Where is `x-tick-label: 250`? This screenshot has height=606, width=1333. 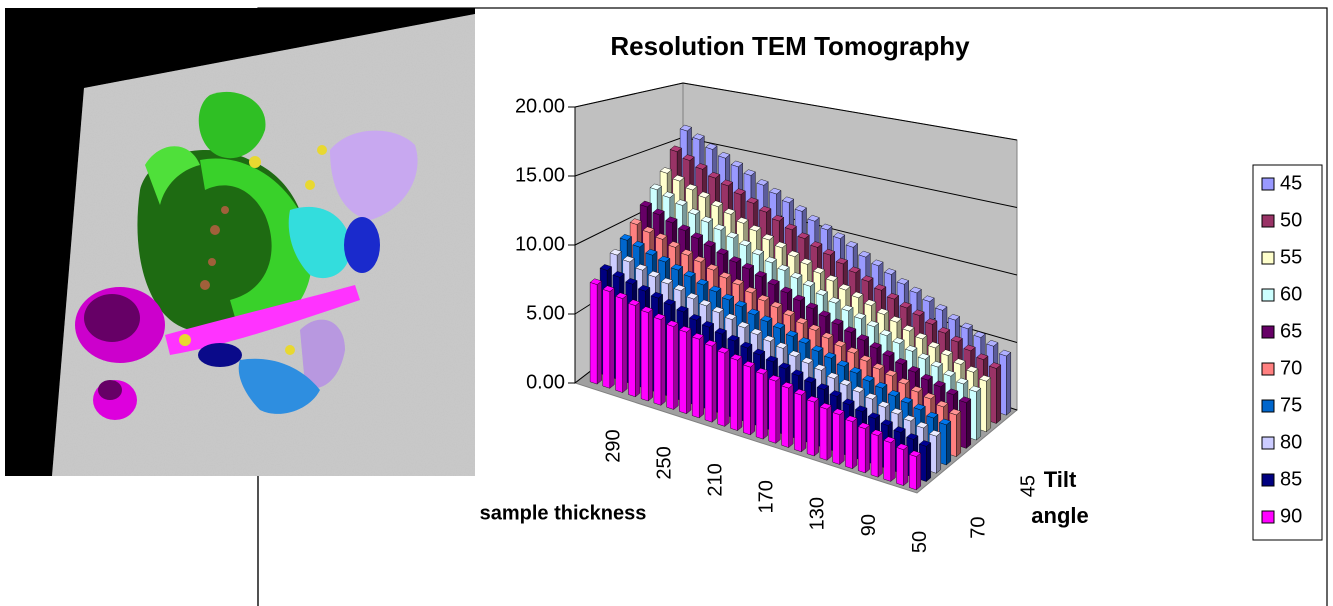 x-tick-label: 250 is located at coordinates (665, 462).